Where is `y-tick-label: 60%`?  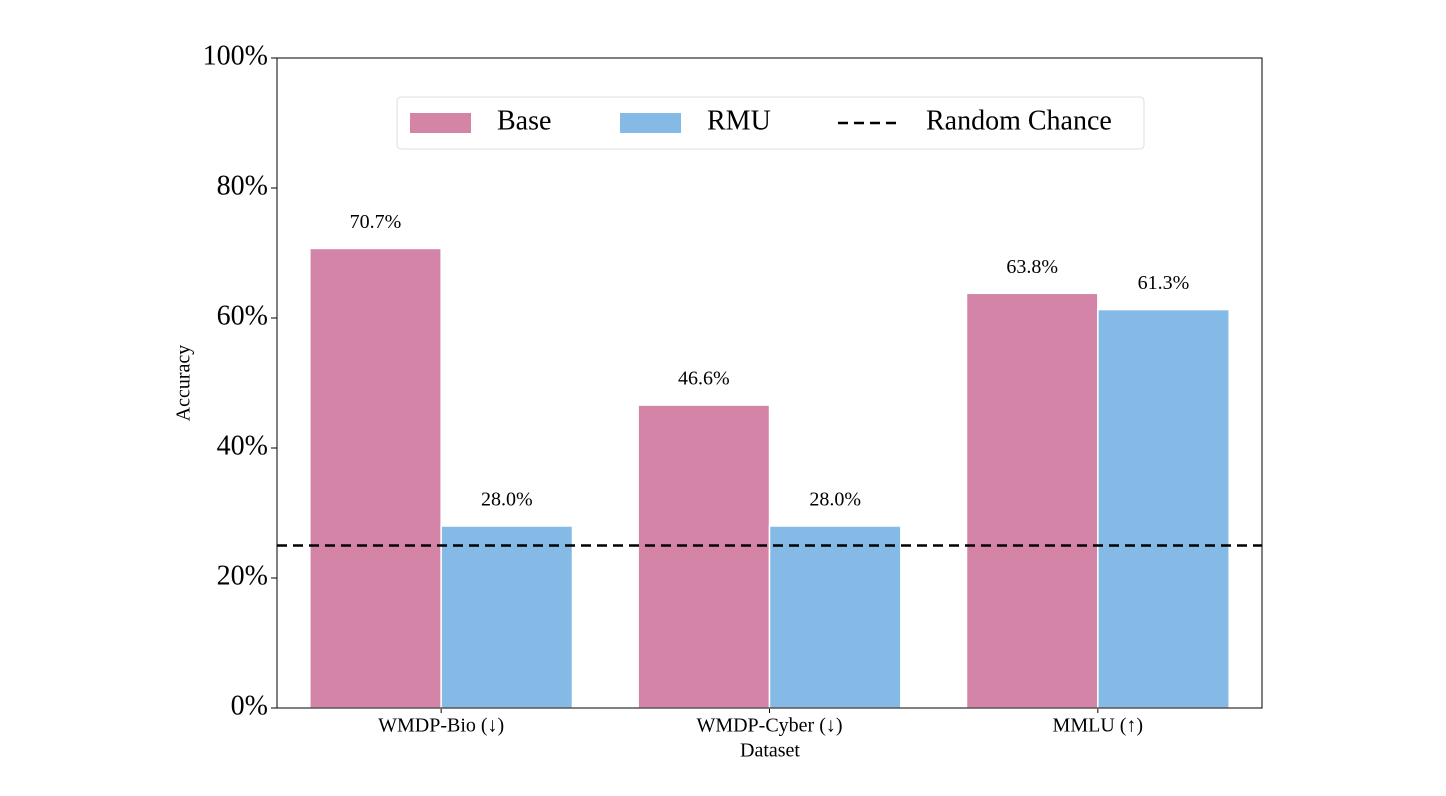 y-tick-label: 60% is located at coordinates (242, 315).